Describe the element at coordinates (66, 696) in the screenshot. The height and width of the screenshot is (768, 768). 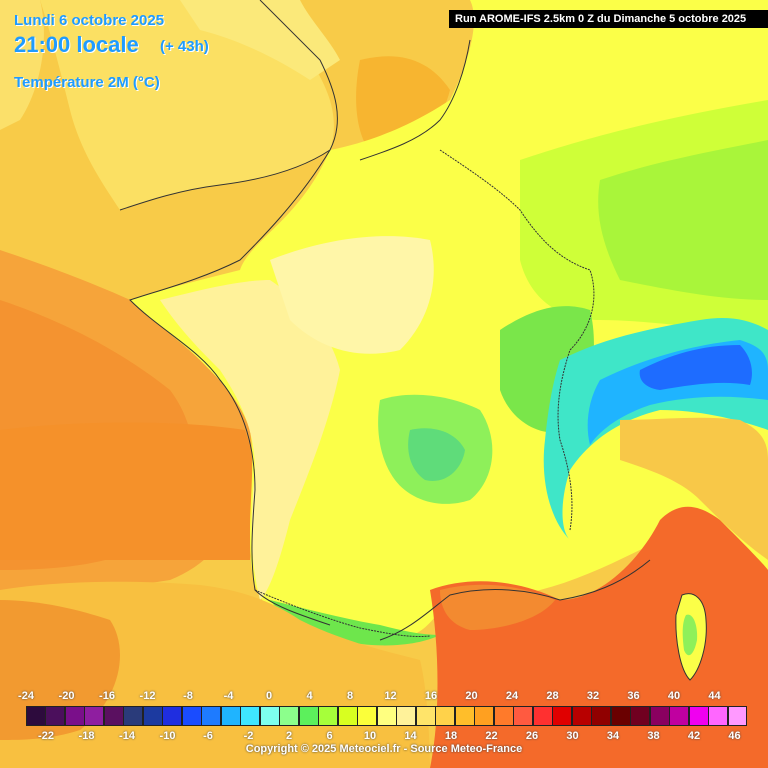
I see `legend-tick-top: -20` at that location.